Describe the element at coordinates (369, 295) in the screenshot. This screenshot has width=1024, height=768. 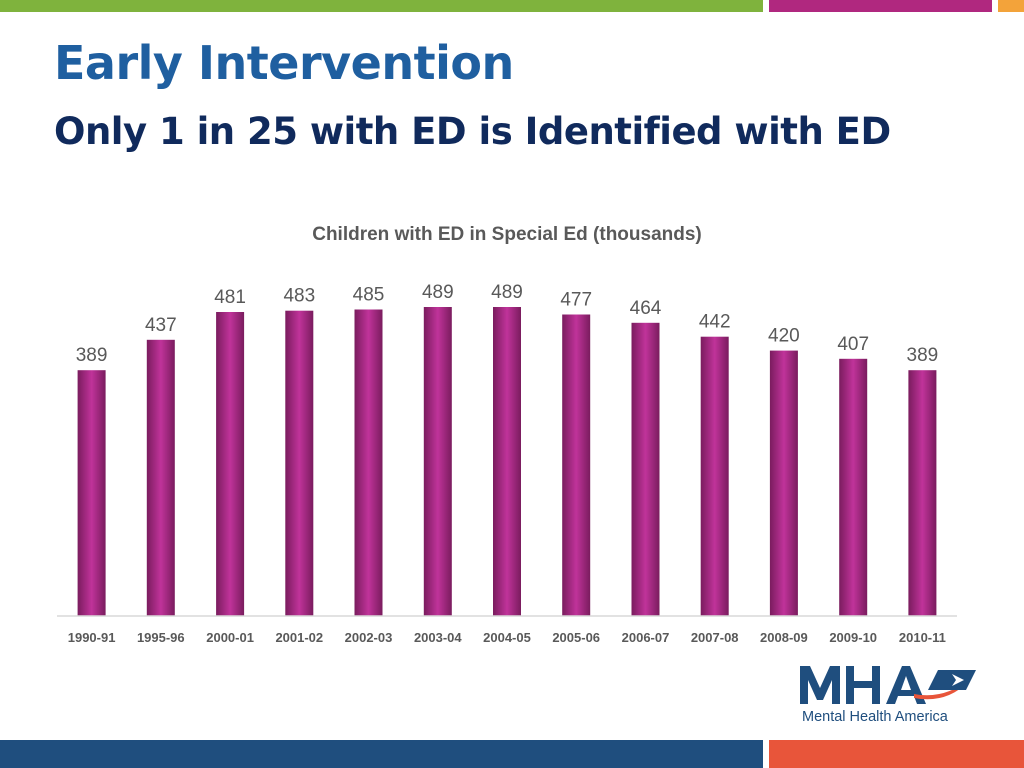
I see `data-label-2002-03: 485` at that location.